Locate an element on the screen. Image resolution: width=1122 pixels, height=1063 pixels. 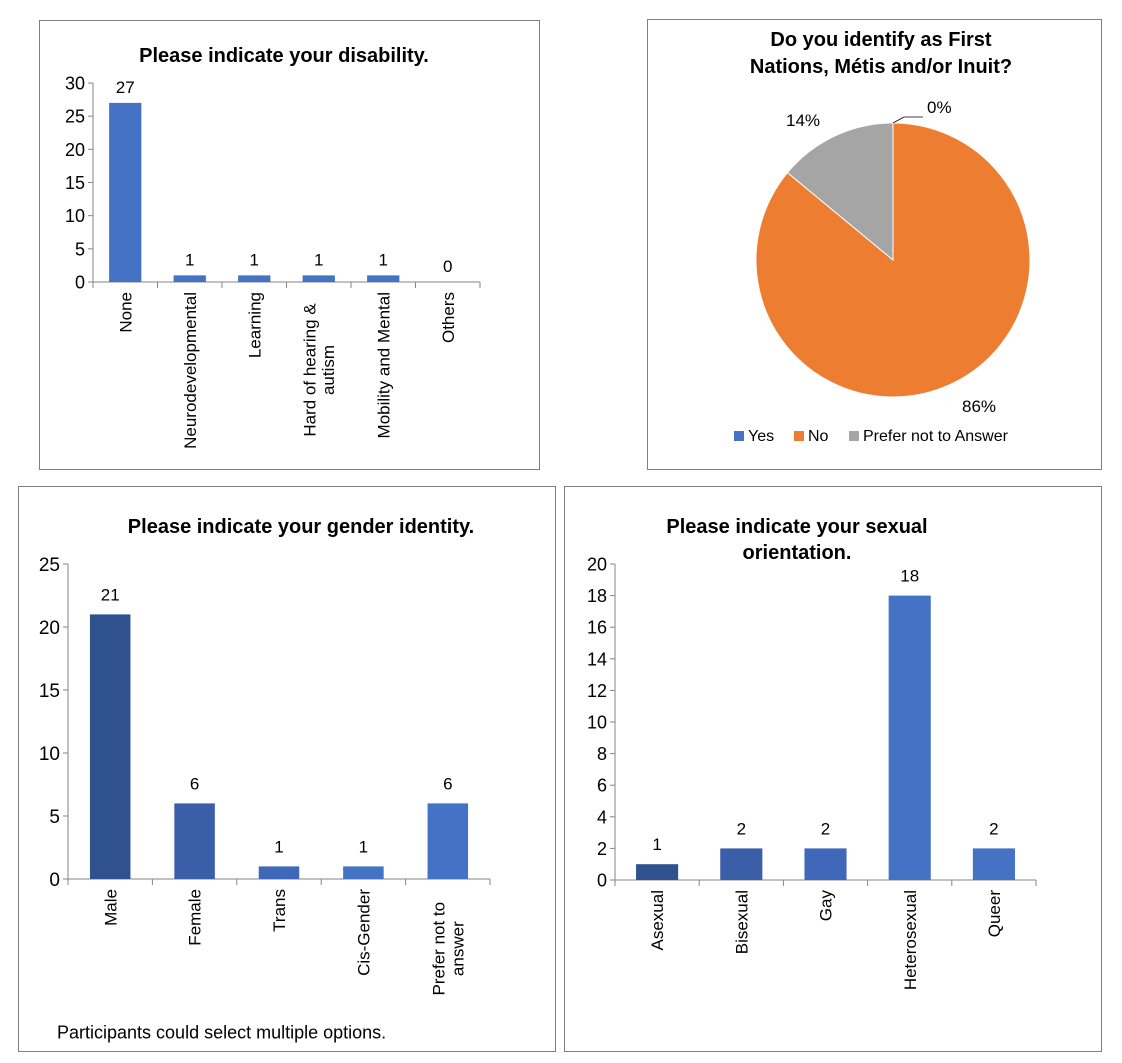
bar-prefer-not-to-answer is located at coordinates (448, 841).